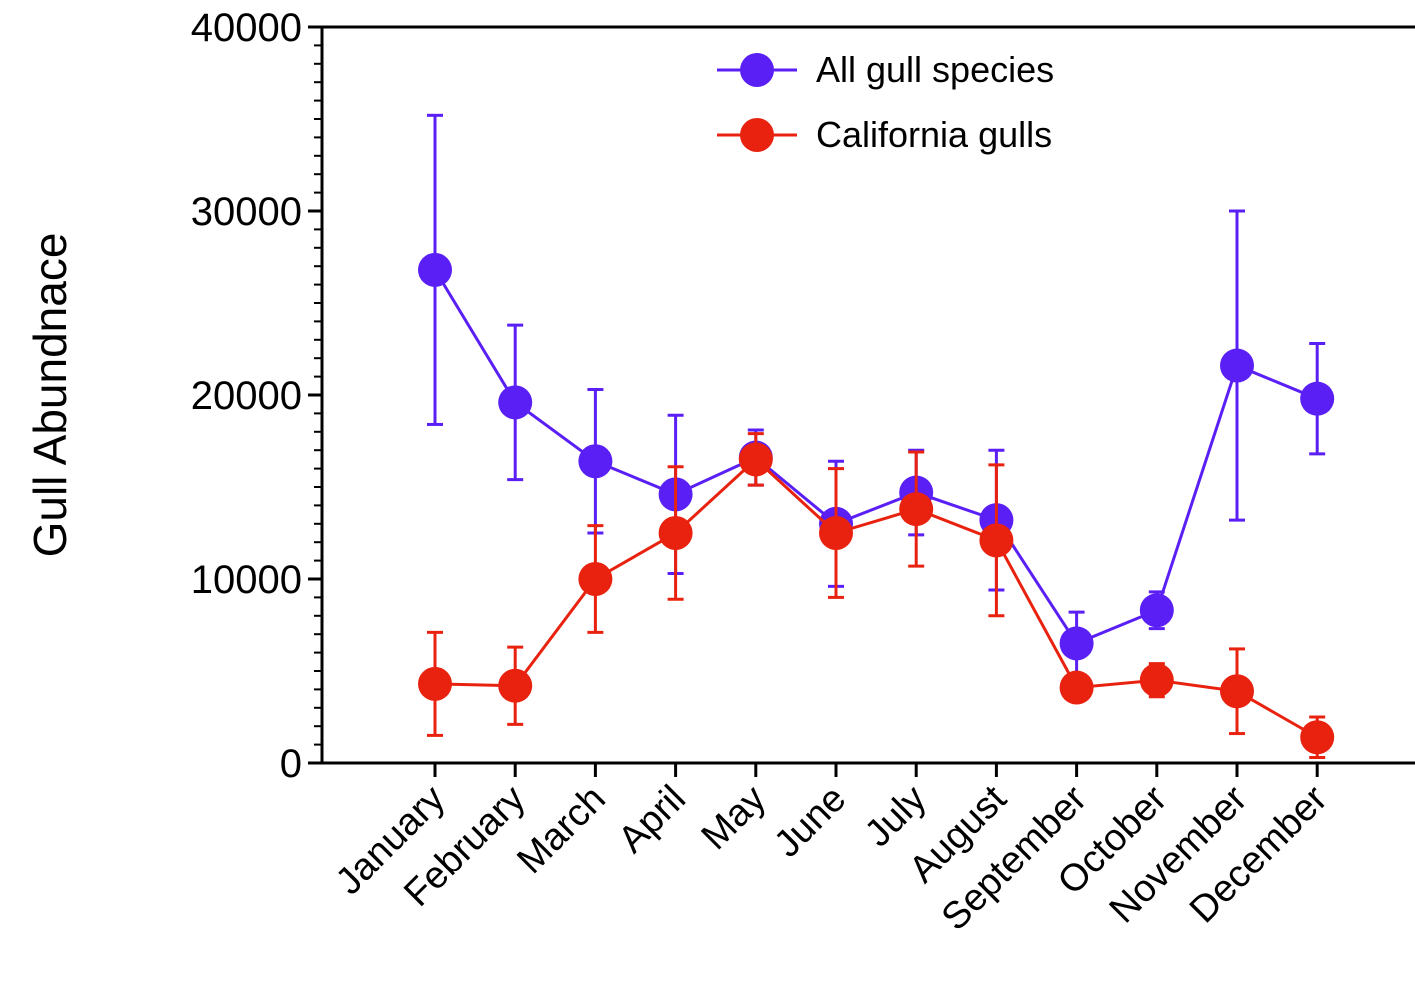 This screenshot has width=1415, height=1000. Describe the element at coordinates (291, 764) in the screenshot. I see `y-tick-label: 0` at that location.